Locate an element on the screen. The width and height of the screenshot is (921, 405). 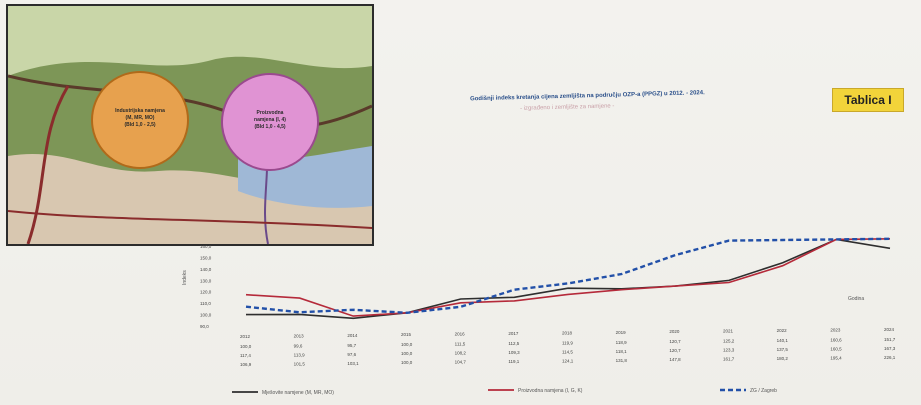
table-cell: 113,9 is located at coordinates (299, 354).